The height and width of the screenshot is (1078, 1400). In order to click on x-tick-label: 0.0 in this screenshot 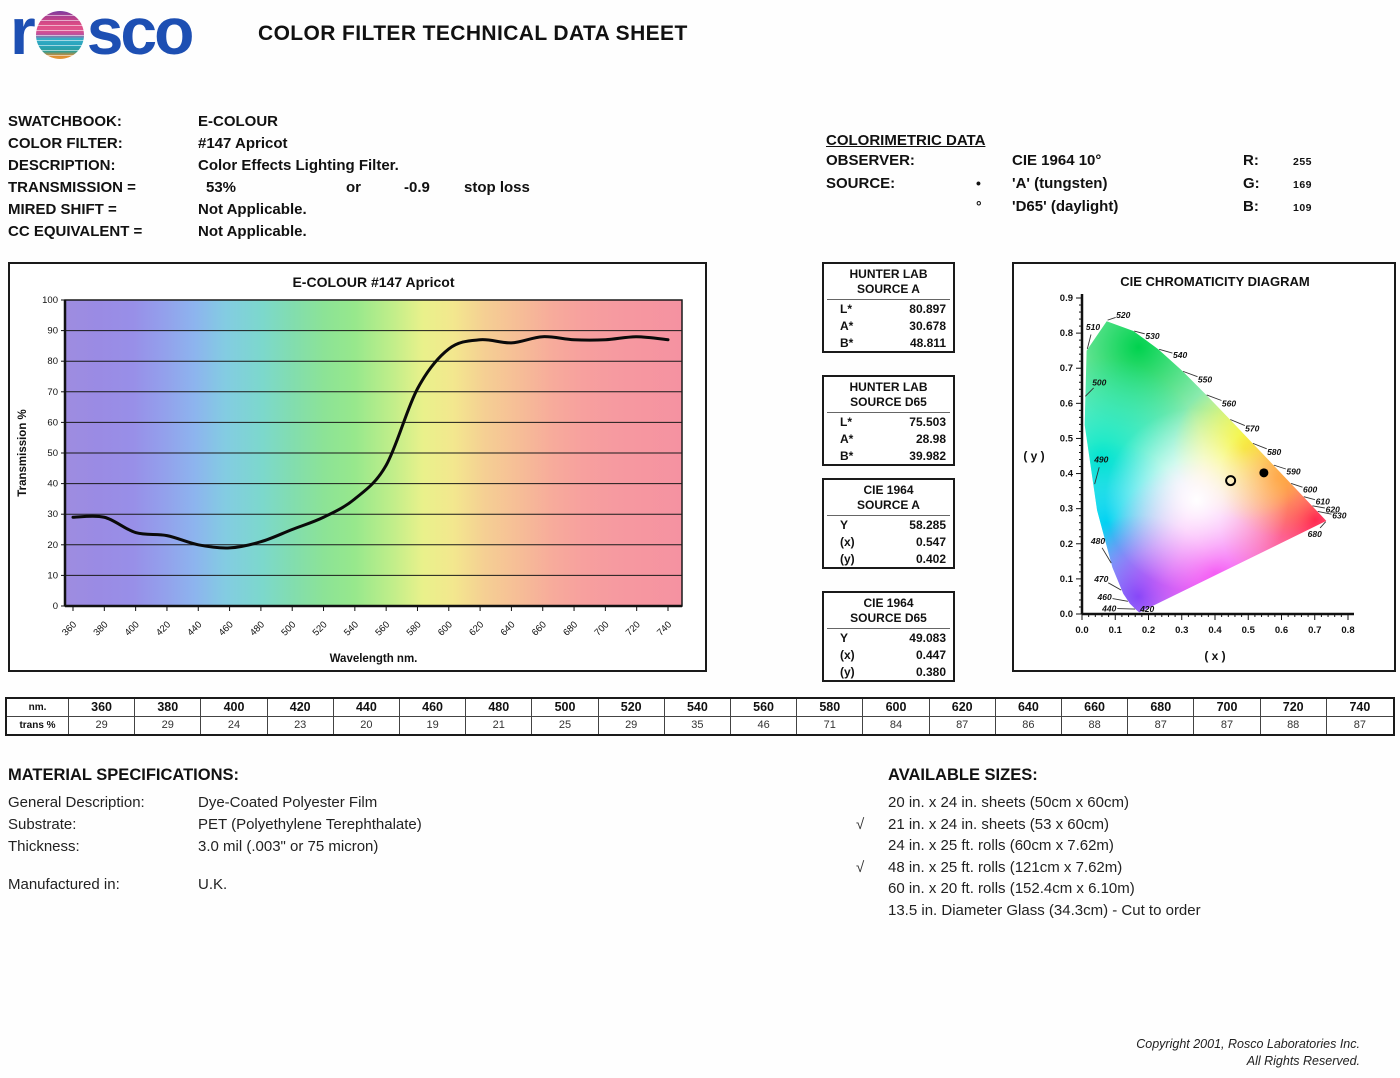, I will do `click(1081, 630)`.